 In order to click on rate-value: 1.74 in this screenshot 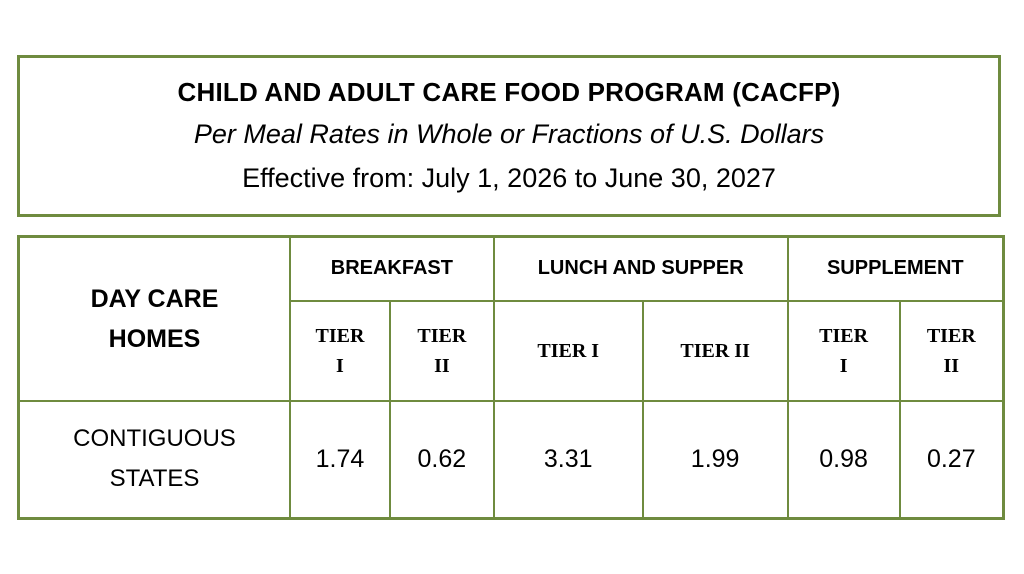, I will do `click(340, 458)`.